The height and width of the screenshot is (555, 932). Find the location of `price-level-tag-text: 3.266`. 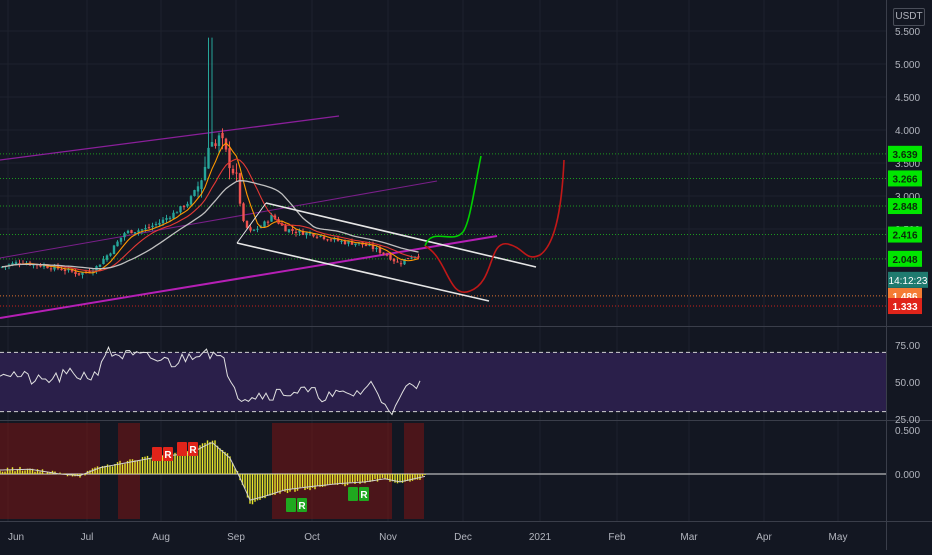

price-level-tag-text: 3.266 is located at coordinates (904, 179).